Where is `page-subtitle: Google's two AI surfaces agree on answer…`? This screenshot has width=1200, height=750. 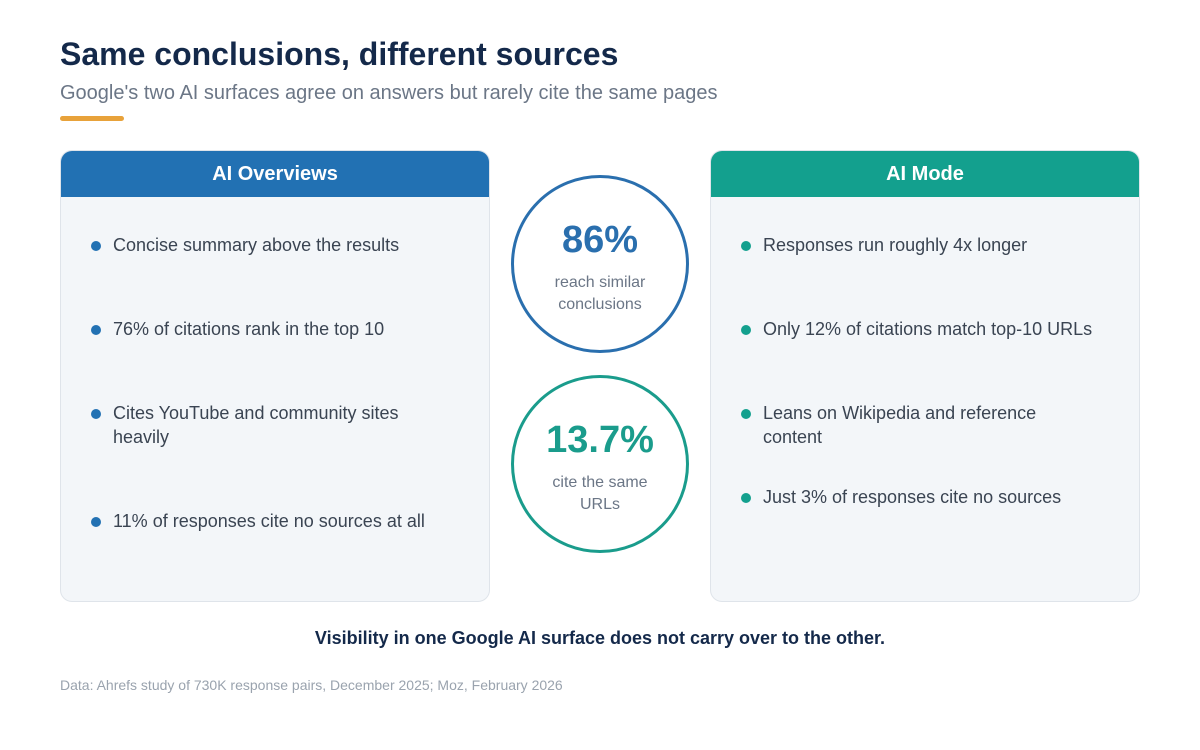
page-subtitle: Google's two AI surfaces agree on answer… is located at coordinates (389, 93).